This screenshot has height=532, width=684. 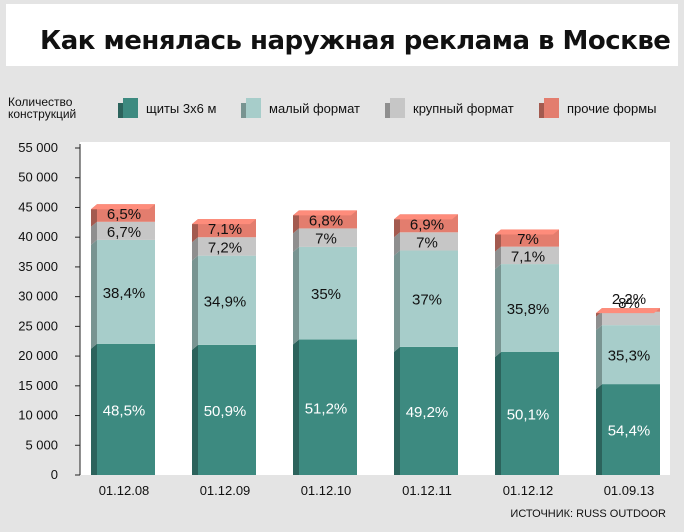 I want to click on bar-label-small: 35,3%, so click(x=629, y=356).